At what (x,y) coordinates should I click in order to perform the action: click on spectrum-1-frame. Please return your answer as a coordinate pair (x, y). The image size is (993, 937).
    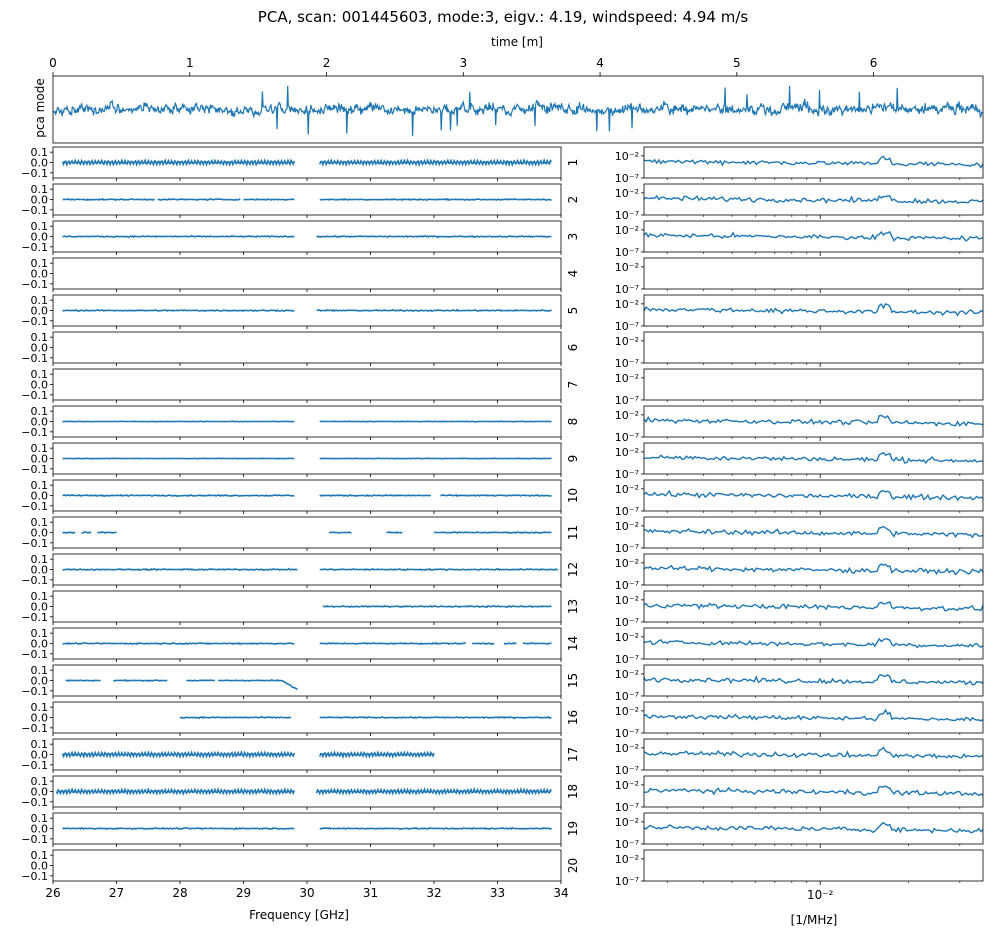
    Looking at the image, I should click on (813, 162).